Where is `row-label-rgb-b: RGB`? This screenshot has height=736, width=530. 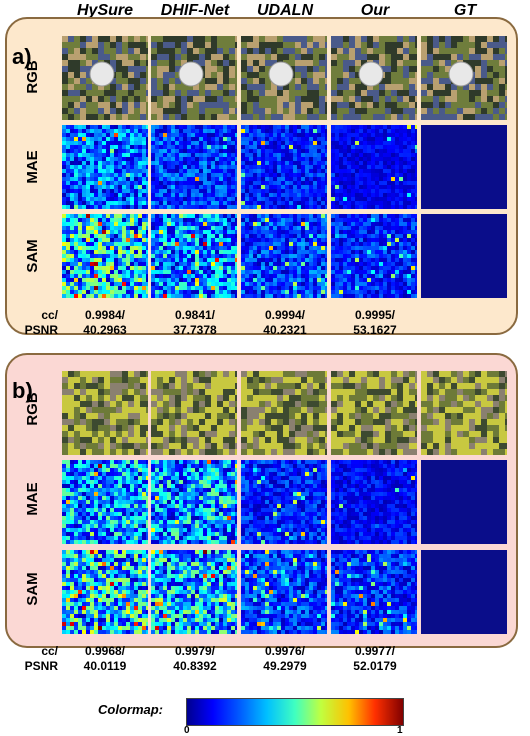
row-label-rgb-b: RGB is located at coordinates (32, 409).